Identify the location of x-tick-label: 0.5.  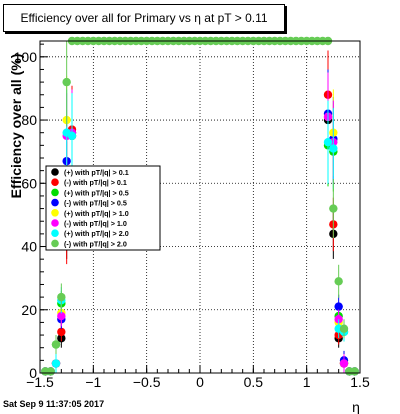
(254, 382).